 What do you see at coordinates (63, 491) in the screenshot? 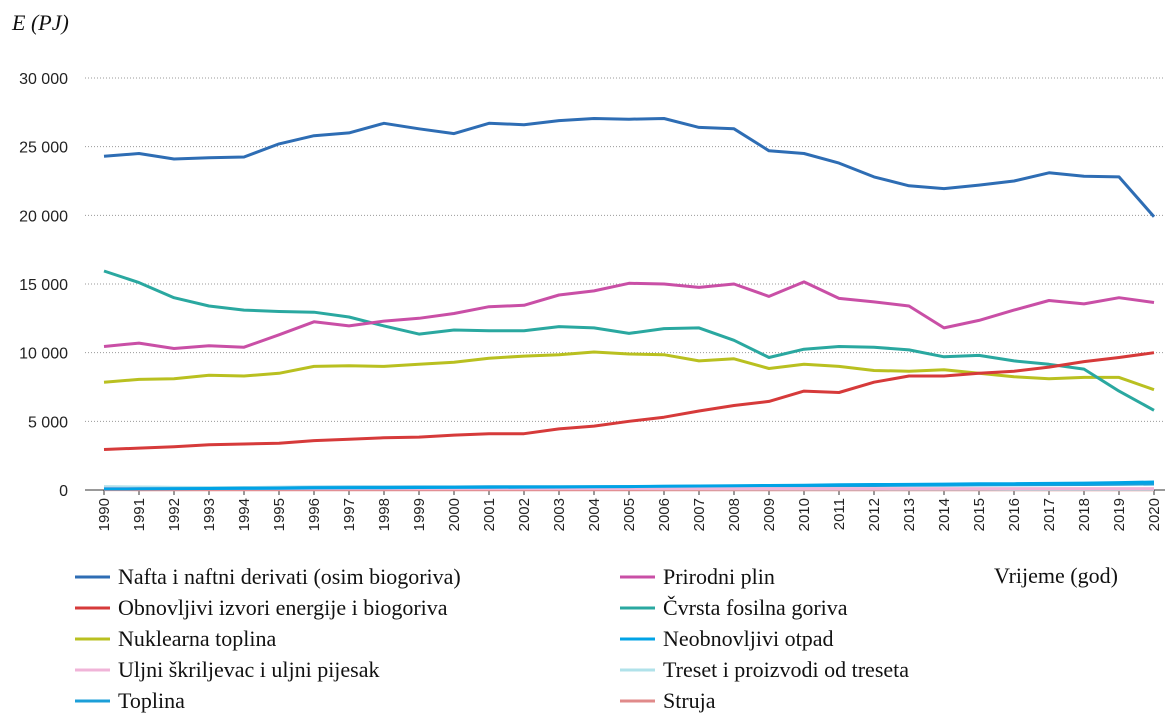
I see `y-tick-label: 0` at bounding box center [63, 491].